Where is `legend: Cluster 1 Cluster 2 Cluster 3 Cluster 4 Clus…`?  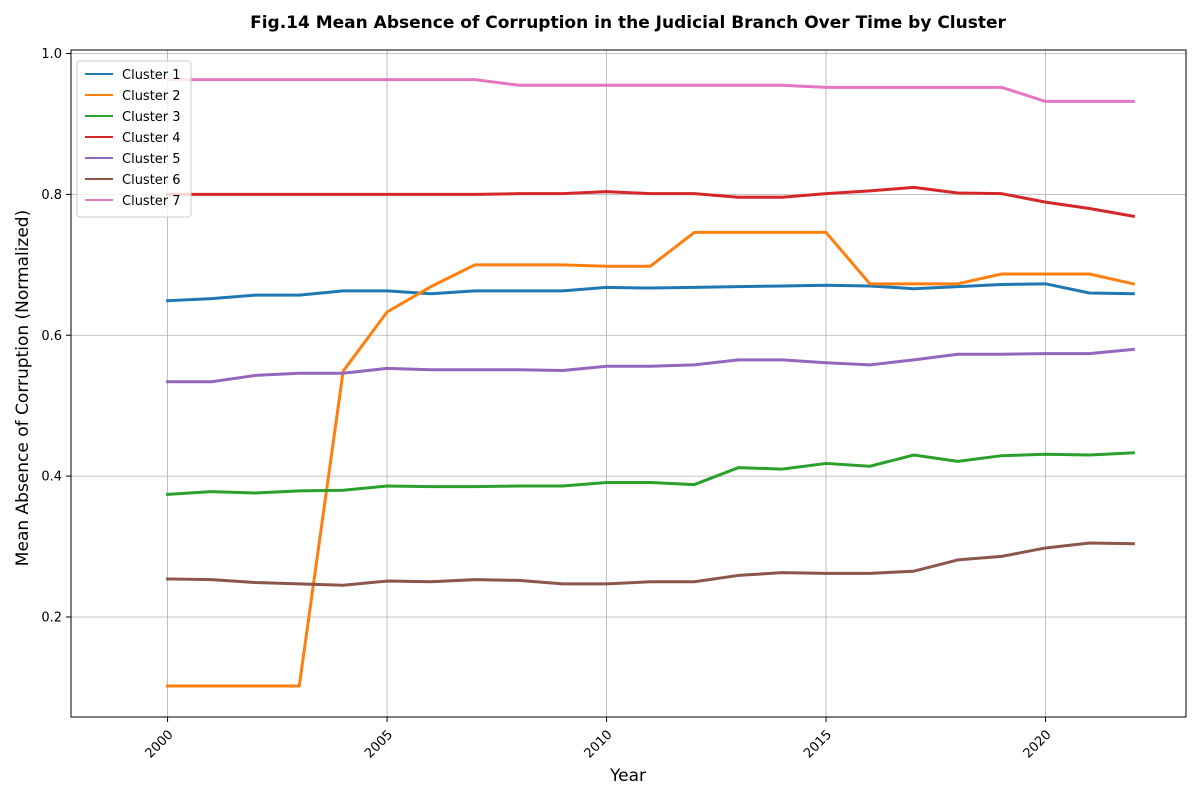
legend: Cluster 1 Cluster 2 Cluster 3 Cluster 4 Clus… is located at coordinates (134, 139).